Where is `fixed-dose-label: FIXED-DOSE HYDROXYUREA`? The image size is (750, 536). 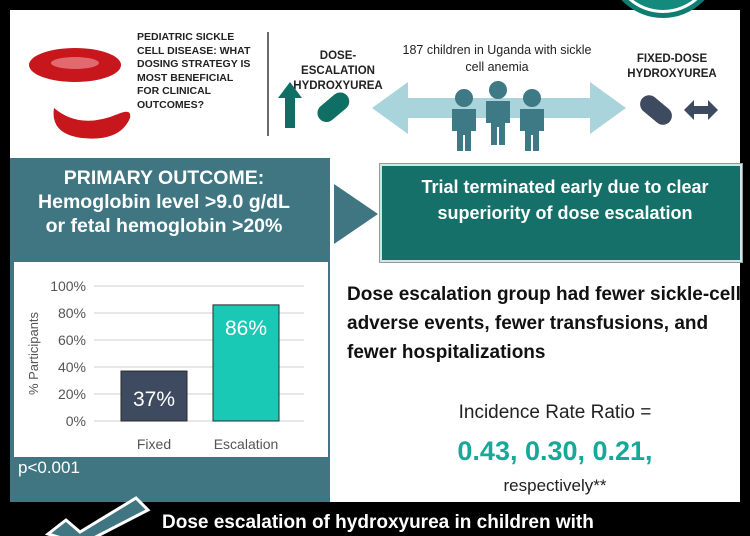
fixed-dose-label: FIXED-DOSE HYDROXYUREA is located at coordinates (672, 66).